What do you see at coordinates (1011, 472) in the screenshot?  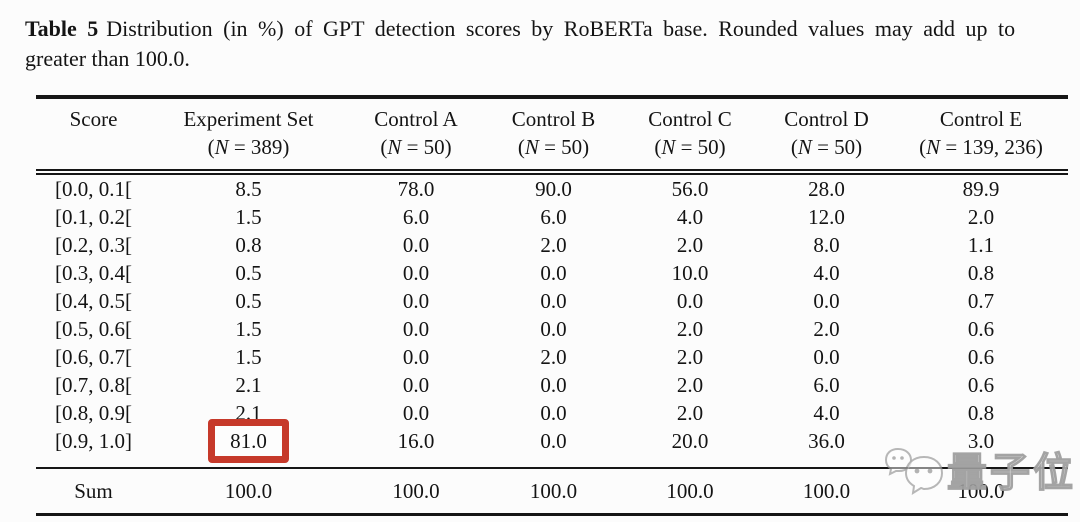 I see `watermark-text: 量子位` at bounding box center [1011, 472].